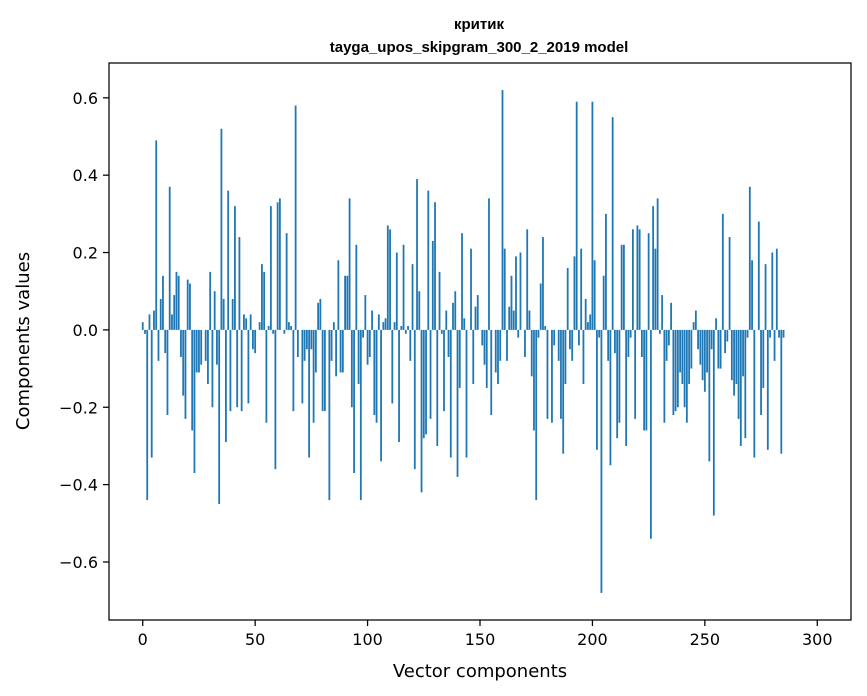 This screenshot has width=867, height=696. Describe the element at coordinates (592, 639) in the screenshot. I see `x-tick-label: 200` at that location.